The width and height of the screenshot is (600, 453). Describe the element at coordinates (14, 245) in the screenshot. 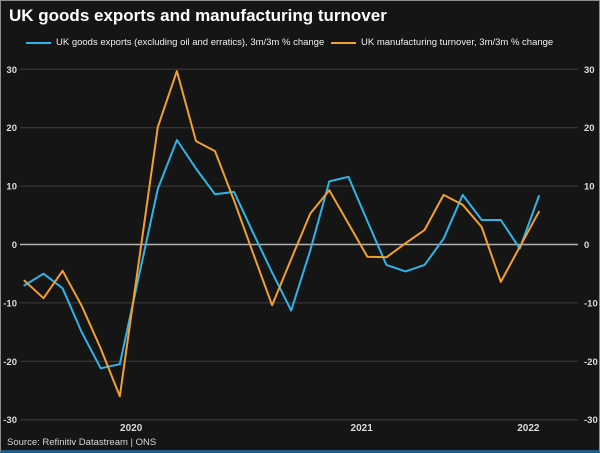

I see `y-axis-label-left: 0` at that location.